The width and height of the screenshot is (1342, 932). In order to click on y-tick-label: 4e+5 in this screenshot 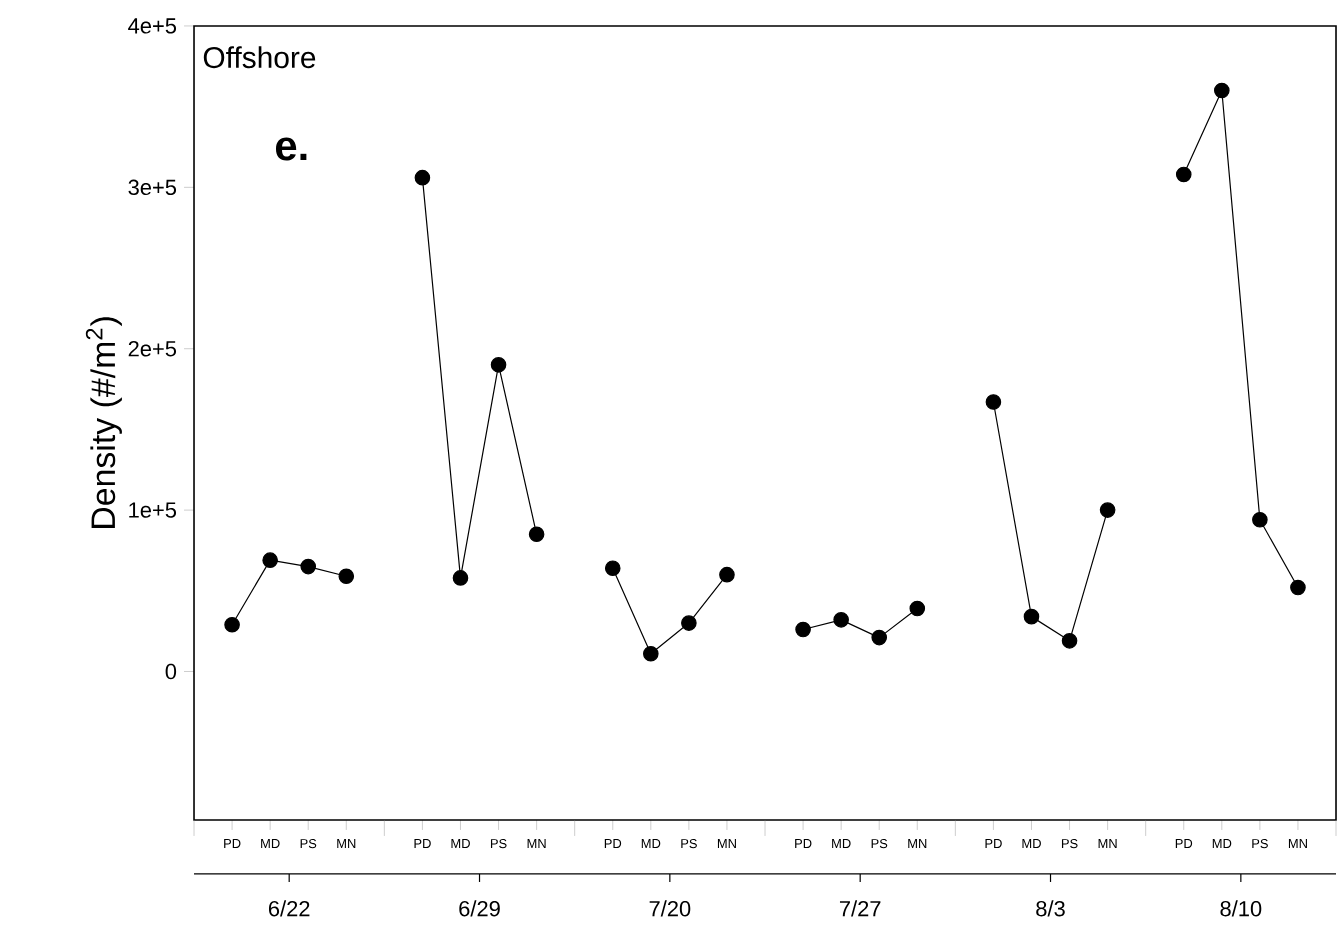, I will do `click(152, 26)`.